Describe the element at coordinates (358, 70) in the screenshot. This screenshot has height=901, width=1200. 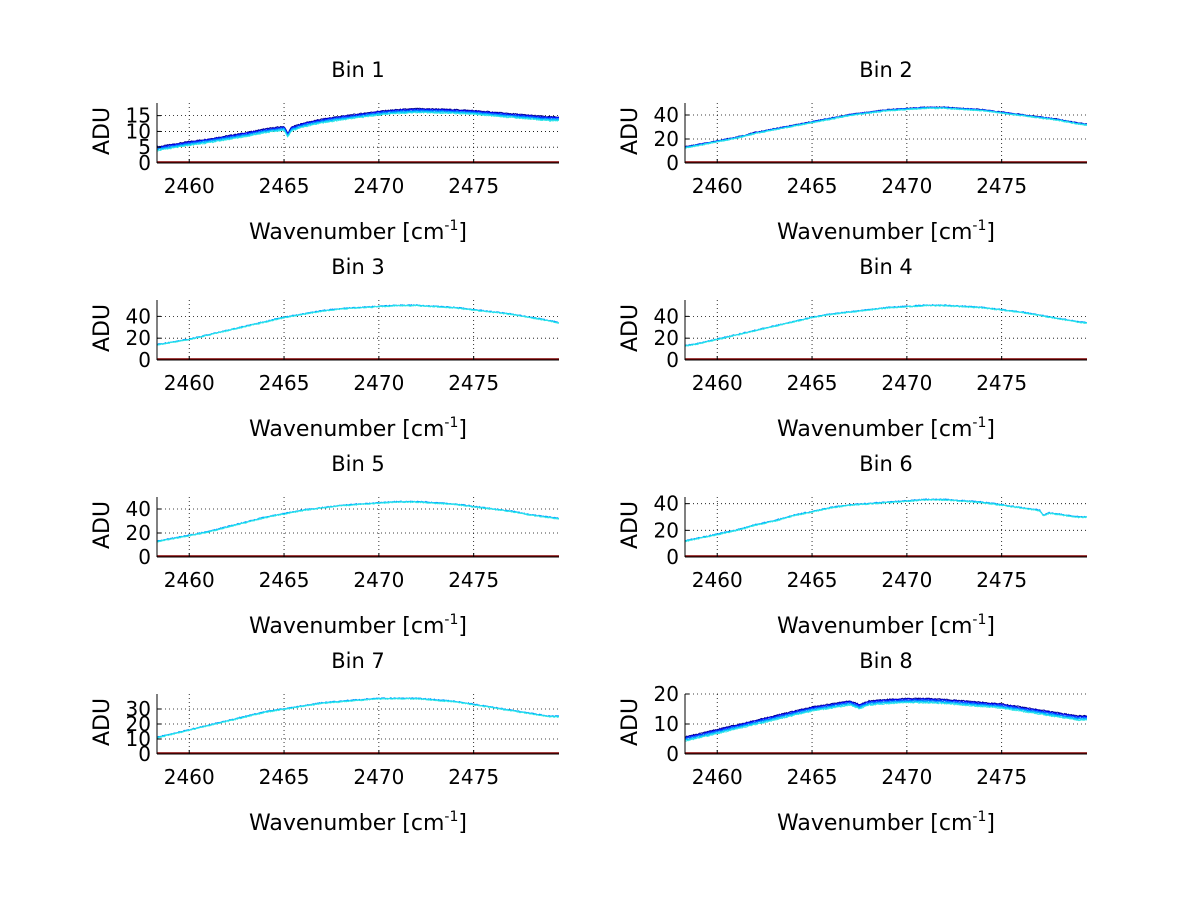
I see `chart-title: Bin 1` at that location.